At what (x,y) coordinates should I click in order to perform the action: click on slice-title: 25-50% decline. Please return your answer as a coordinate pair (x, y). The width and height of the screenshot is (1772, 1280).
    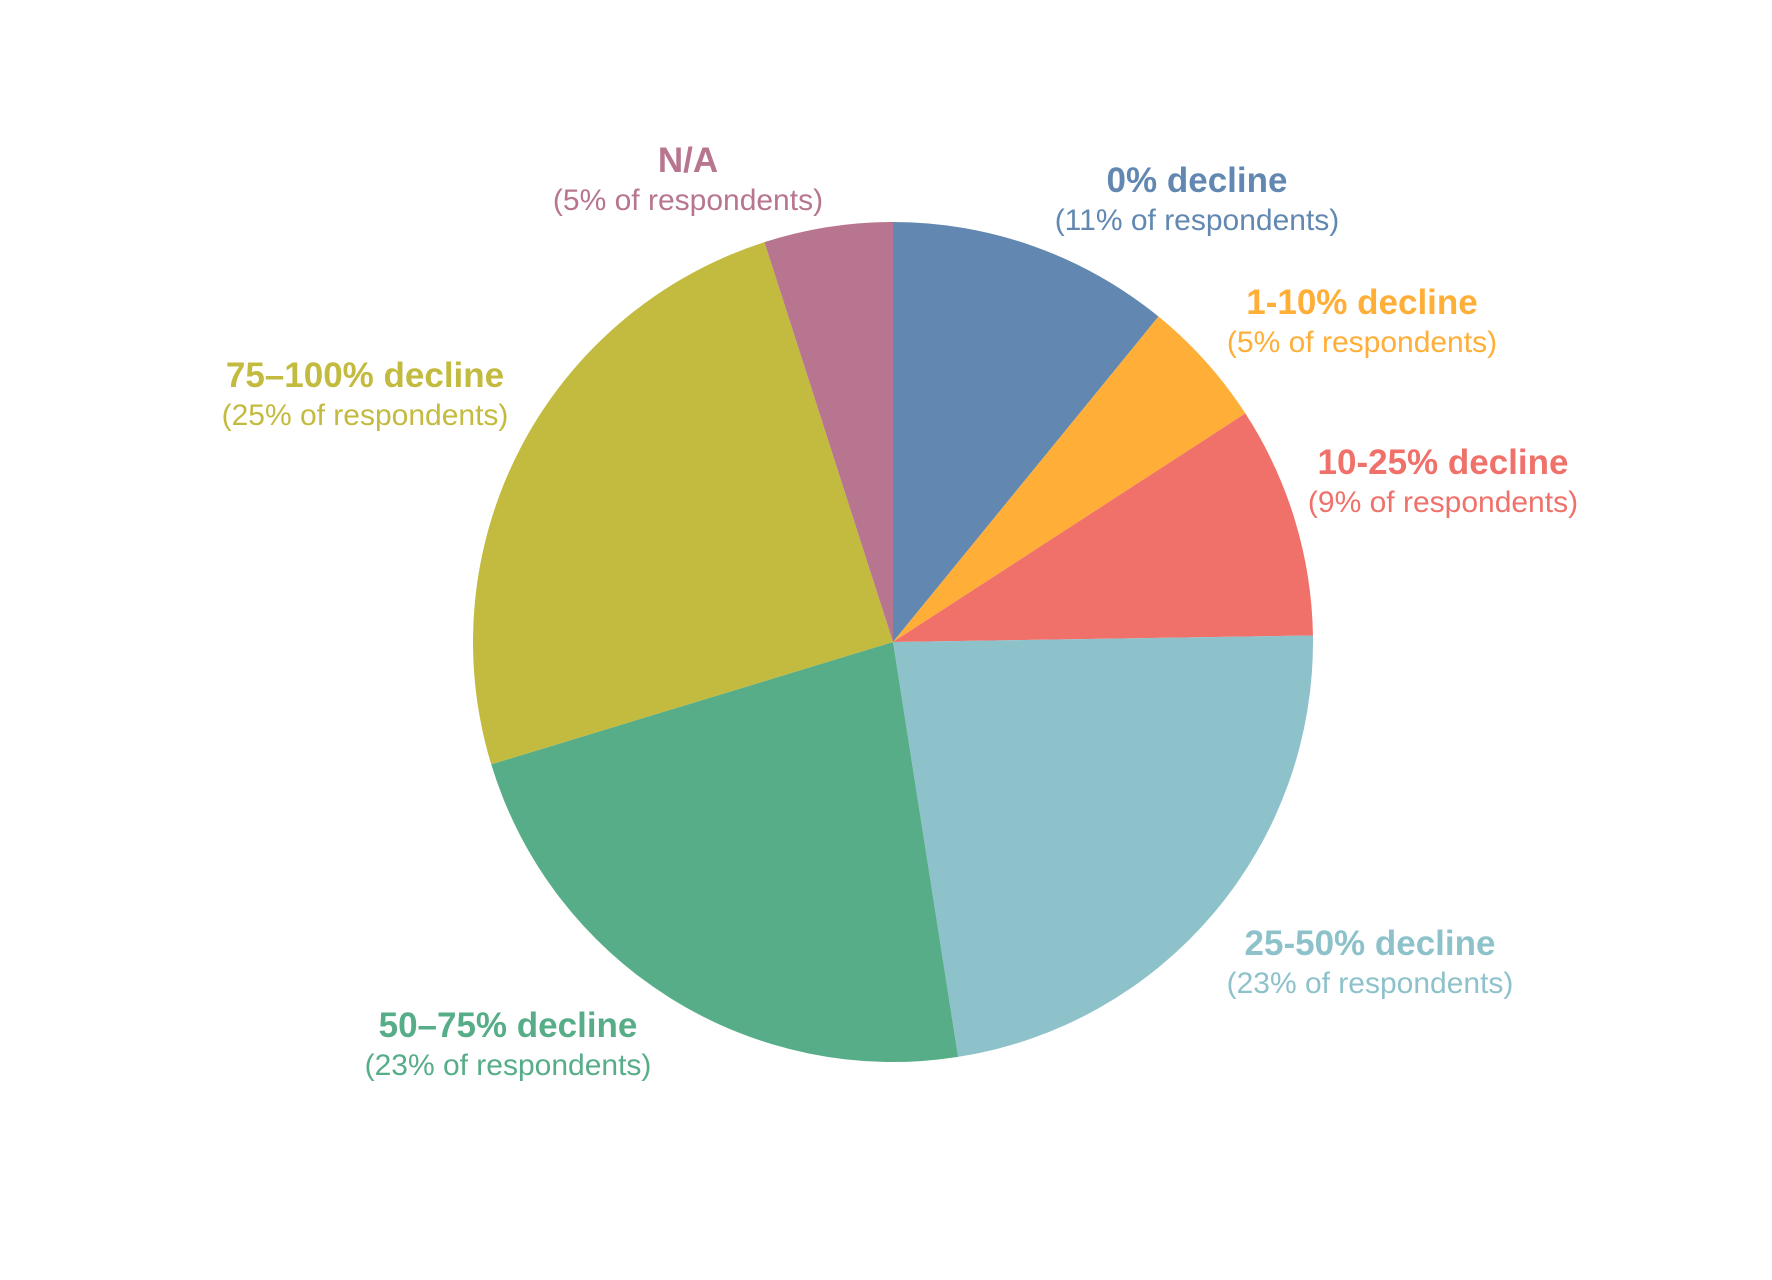
    Looking at the image, I should click on (1370, 943).